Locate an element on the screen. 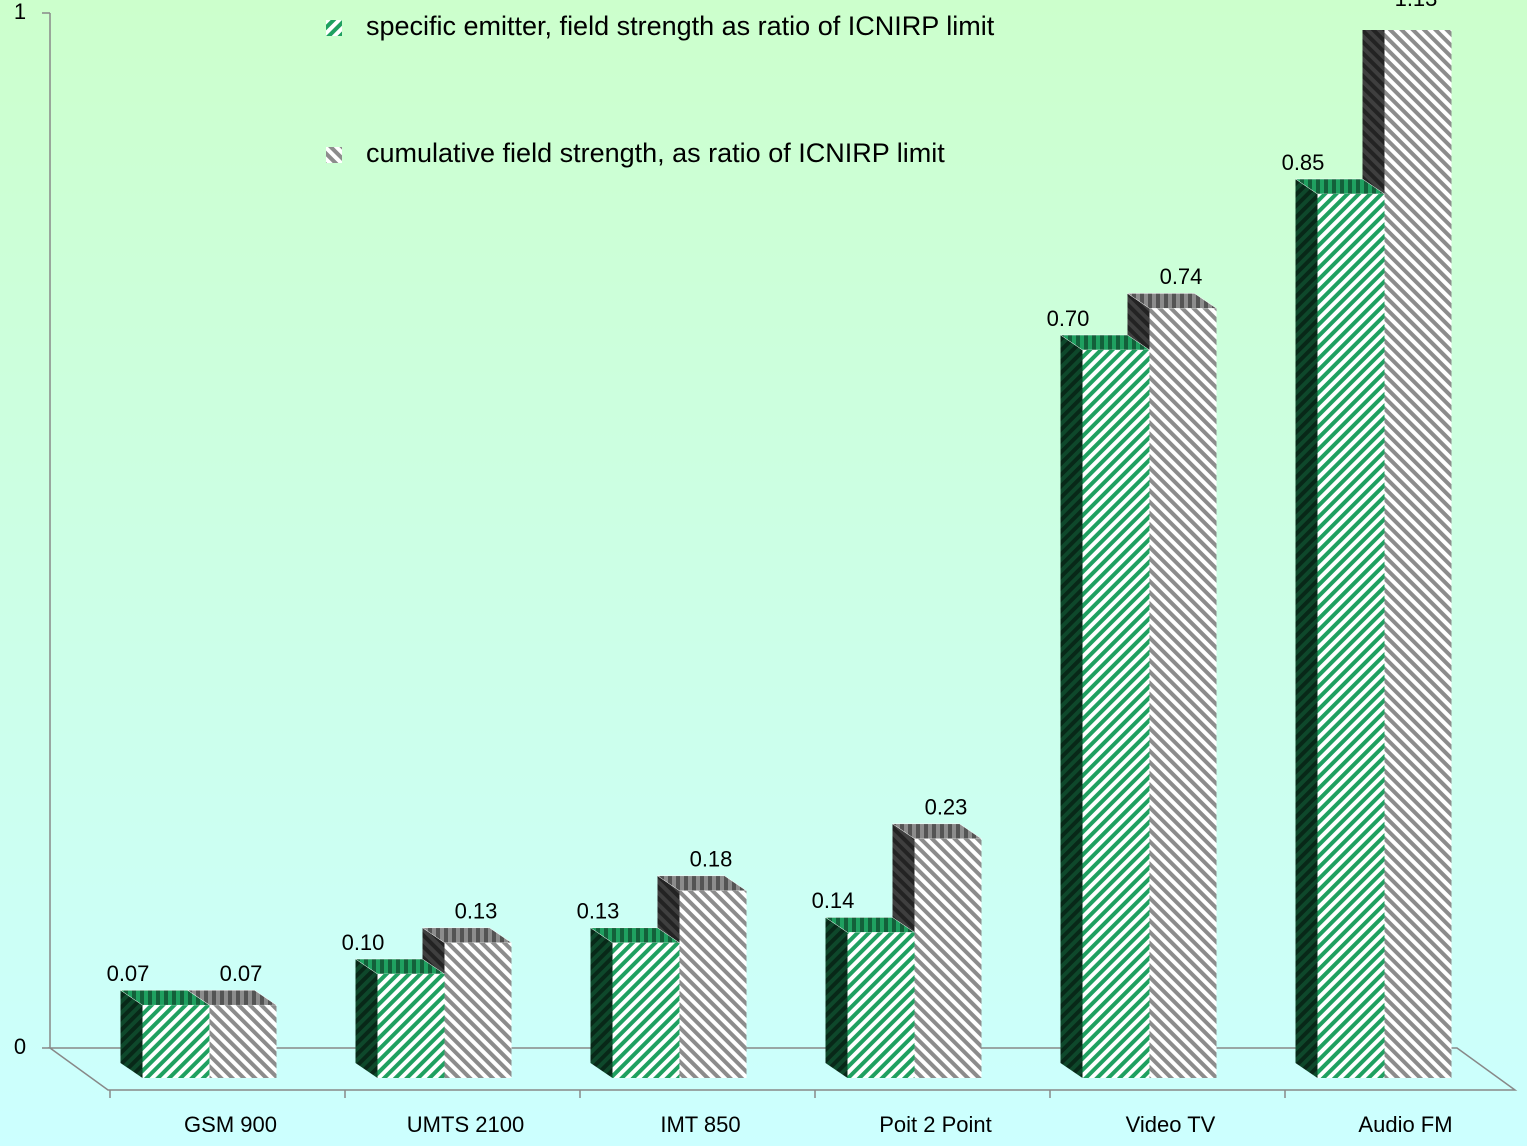 The image size is (1527, 1146). data-label: 0.14 is located at coordinates (833, 900).